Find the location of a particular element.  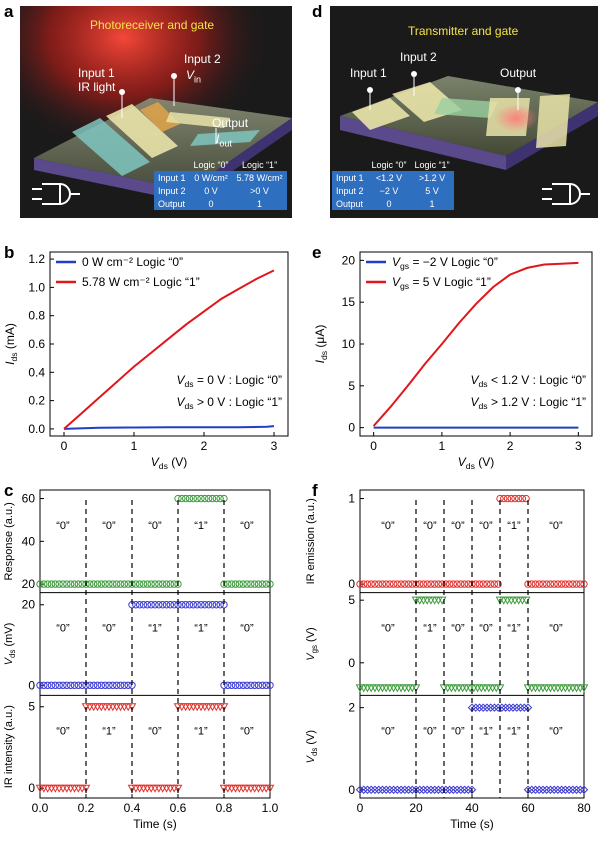

y-axis-label: IR emission (a.u.) is located at coordinates (311, 541).